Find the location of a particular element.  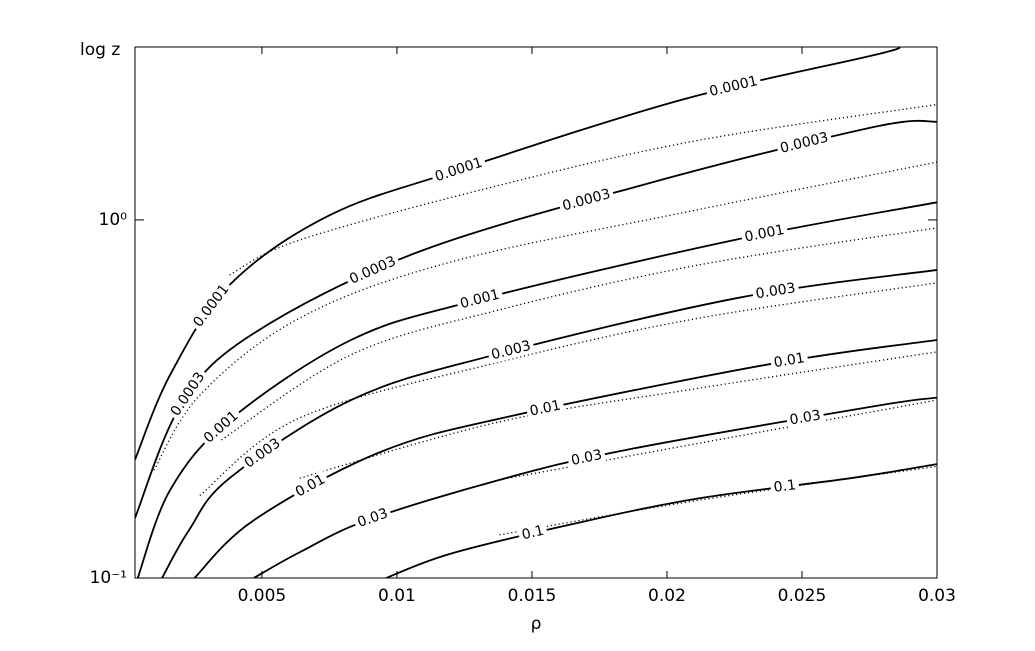

contour-label: 0.001 is located at coordinates (764, 234).